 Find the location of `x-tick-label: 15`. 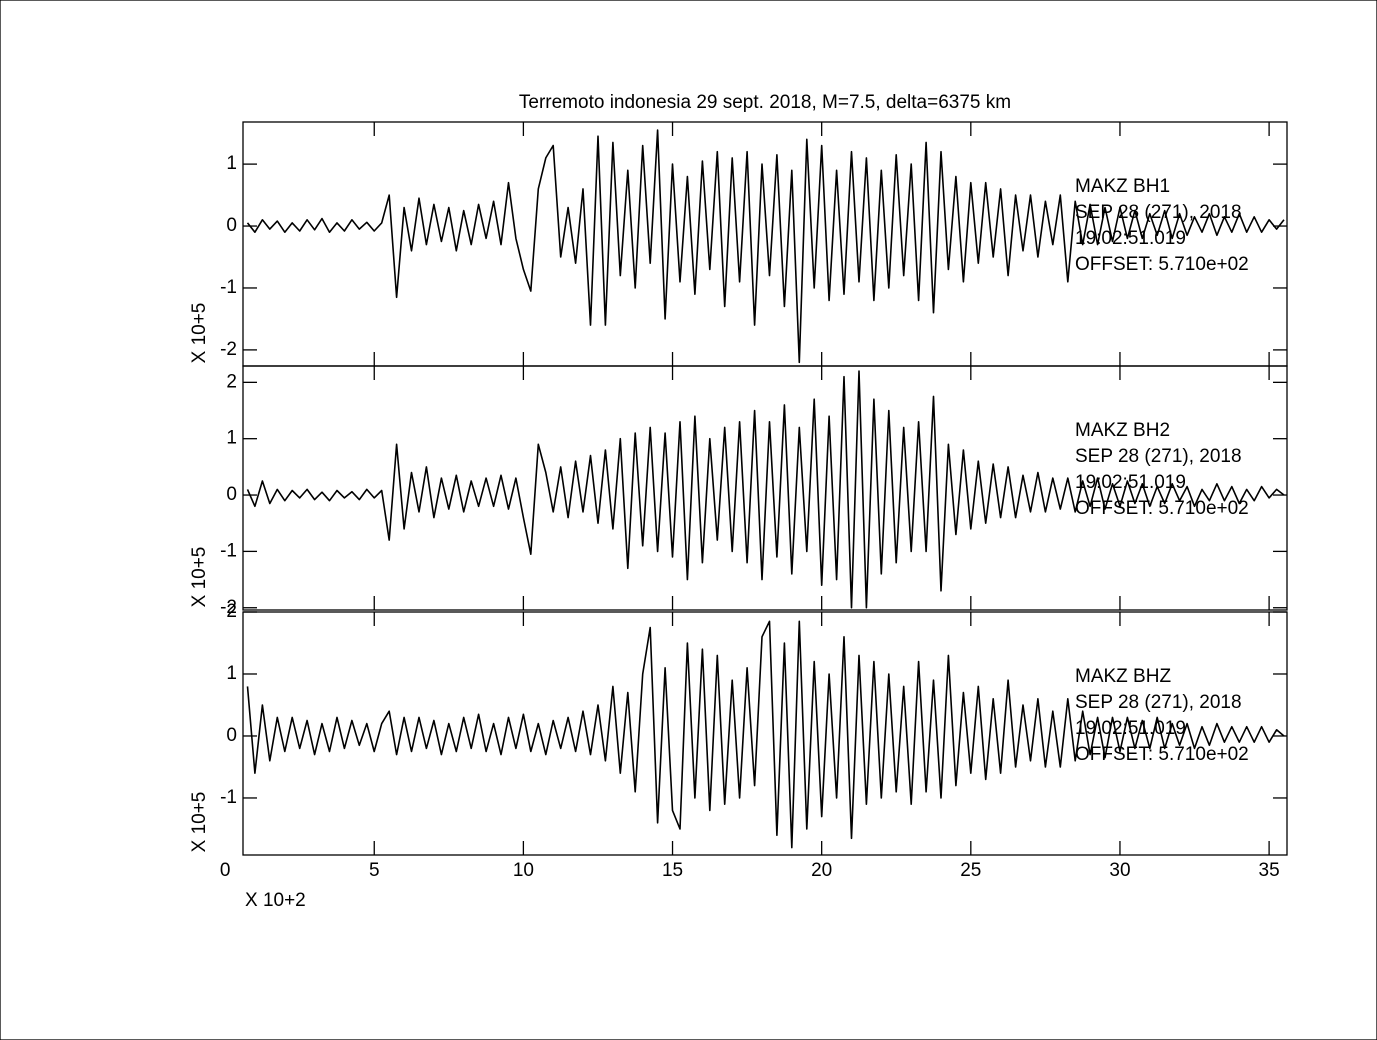

x-tick-label: 15 is located at coordinates (672, 870).